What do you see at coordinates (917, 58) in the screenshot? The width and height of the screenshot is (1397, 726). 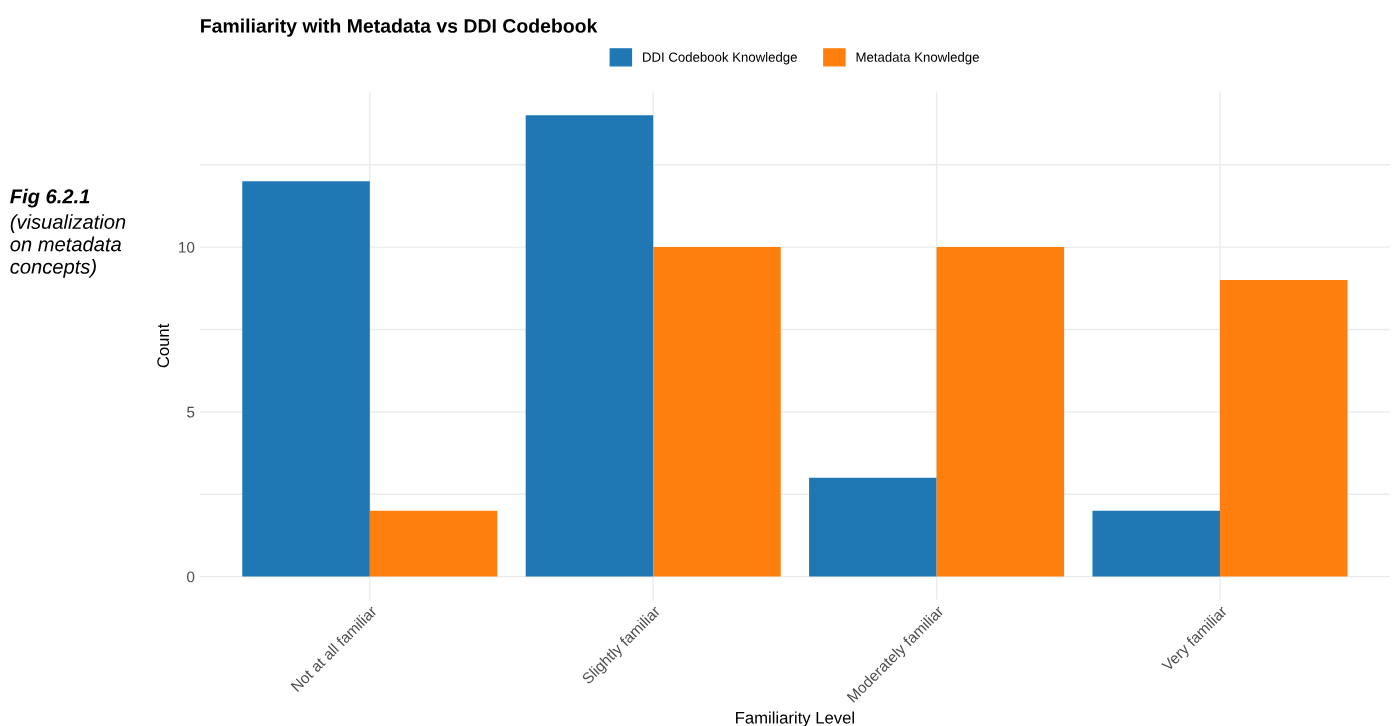 I see `legend-label: Metadata Knowledge` at bounding box center [917, 58].